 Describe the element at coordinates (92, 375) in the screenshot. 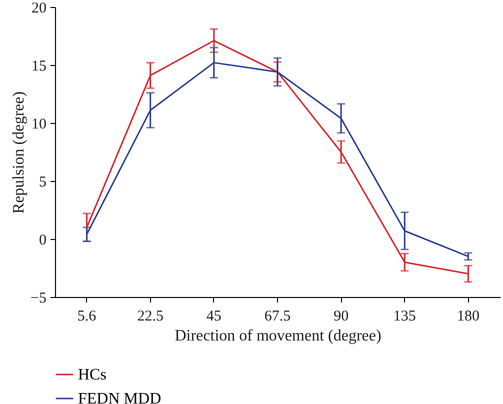

I see `legend-label: HCs` at that location.